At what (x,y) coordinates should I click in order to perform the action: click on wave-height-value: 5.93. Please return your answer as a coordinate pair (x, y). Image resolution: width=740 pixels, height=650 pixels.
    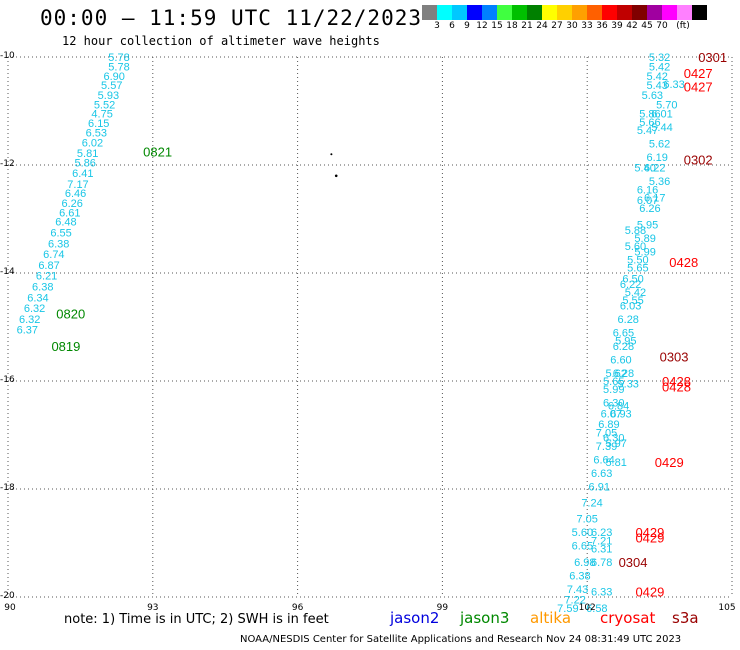
    Looking at the image, I should click on (108, 96).